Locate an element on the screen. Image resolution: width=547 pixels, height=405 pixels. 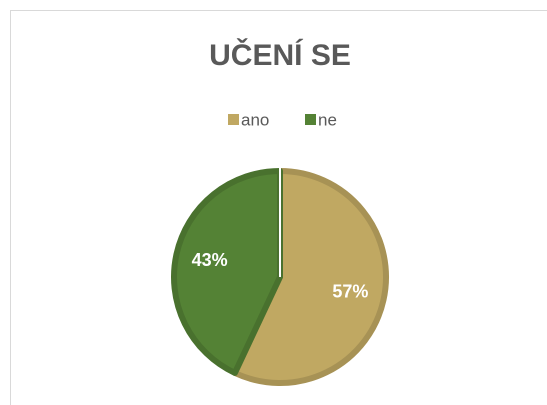
data-label: 43% is located at coordinates (210, 260).